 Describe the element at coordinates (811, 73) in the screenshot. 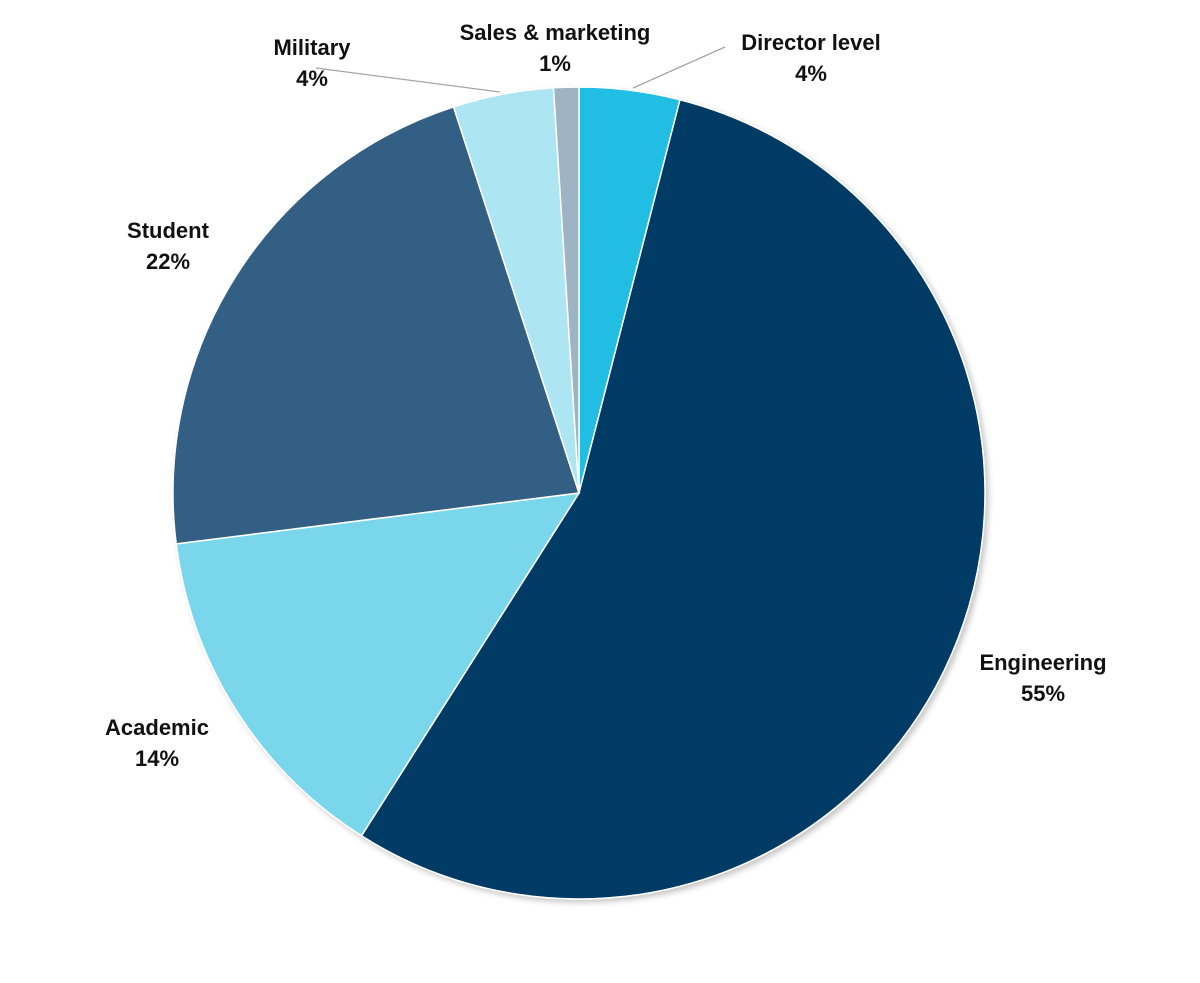

I see `slice-value-director-level: 4%` at that location.